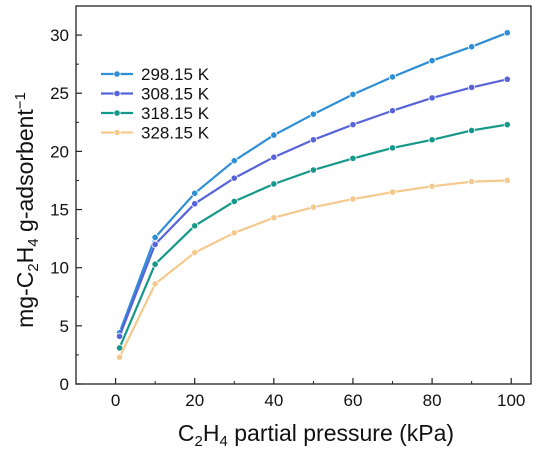  I want to click on legend-entry-2: 308.15 K, so click(155, 94).